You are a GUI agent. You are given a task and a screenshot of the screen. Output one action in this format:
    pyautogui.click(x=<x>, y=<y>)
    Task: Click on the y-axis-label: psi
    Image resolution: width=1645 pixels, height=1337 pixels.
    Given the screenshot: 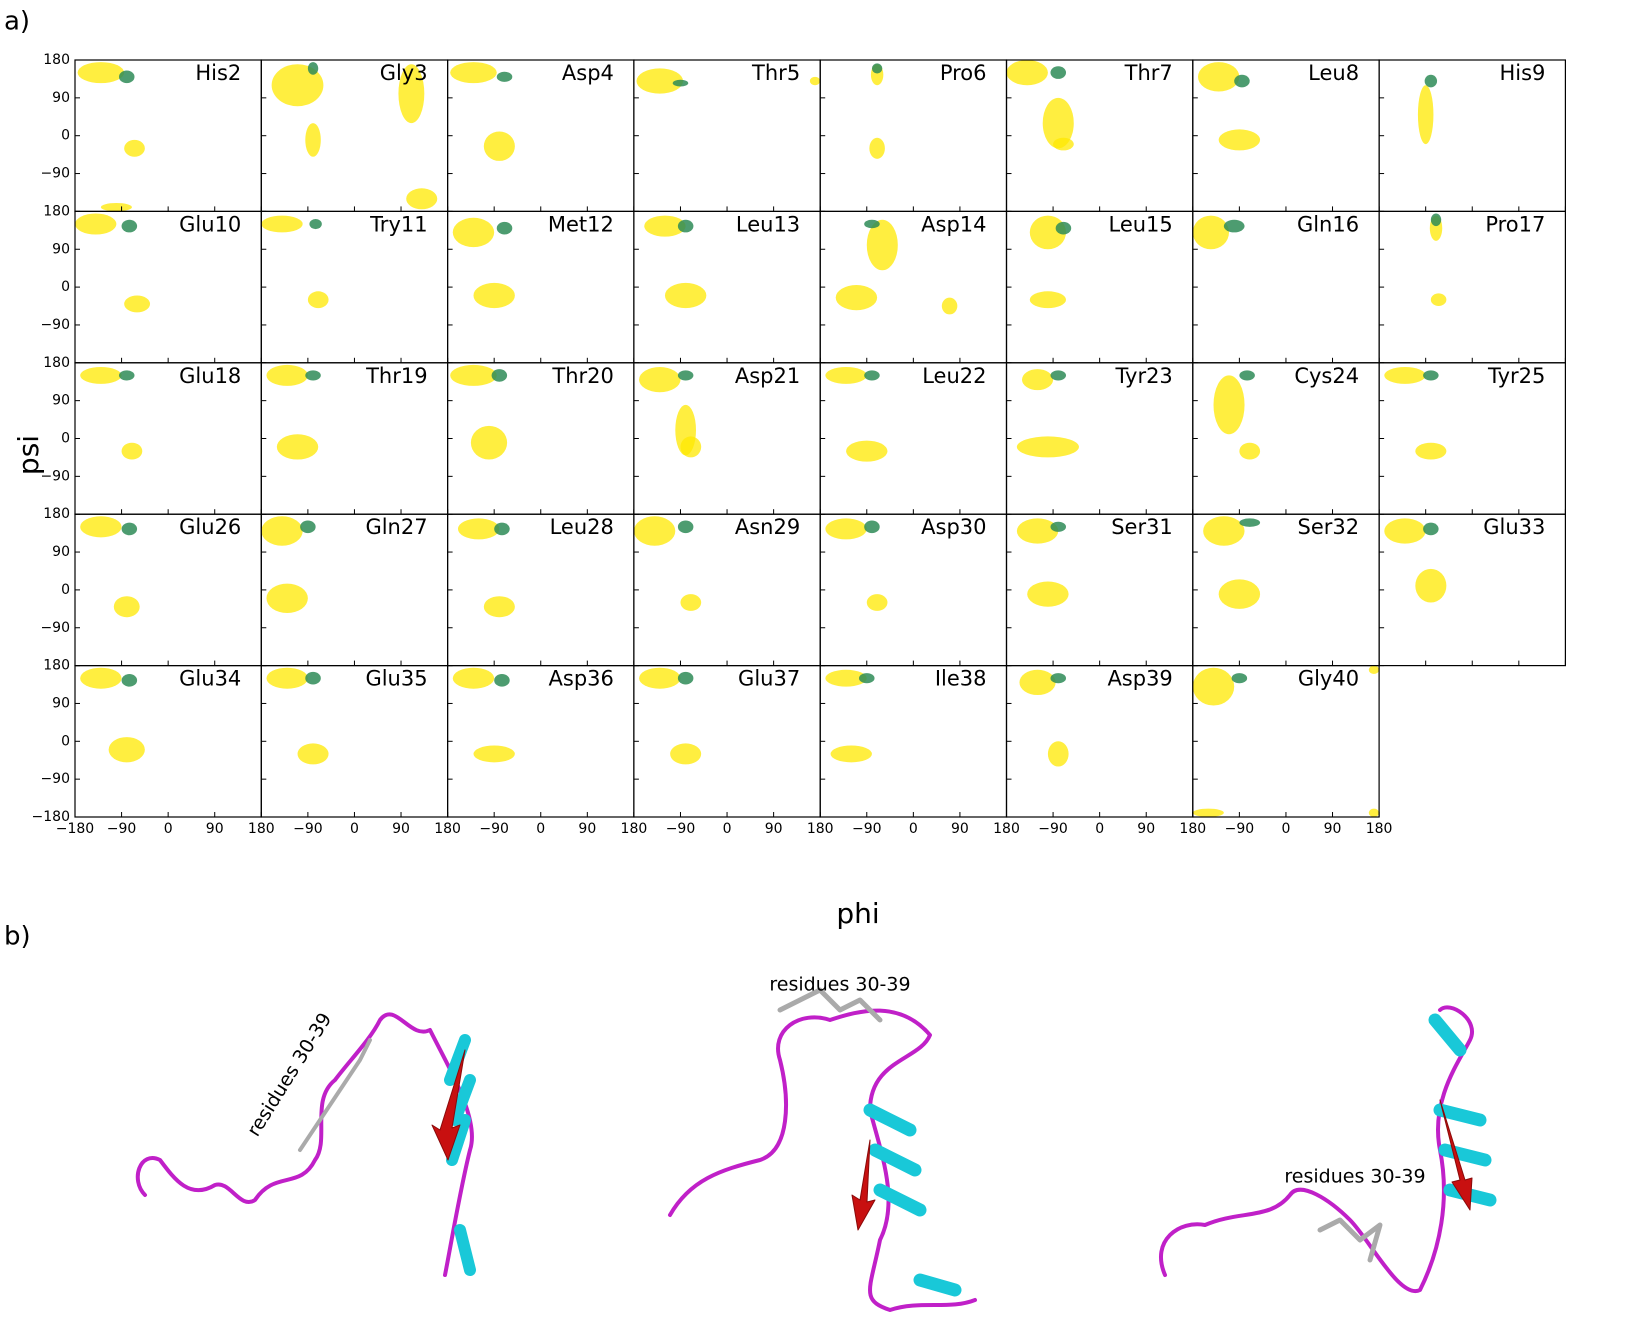 What is the action you would take?
    pyautogui.click(x=28, y=455)
    